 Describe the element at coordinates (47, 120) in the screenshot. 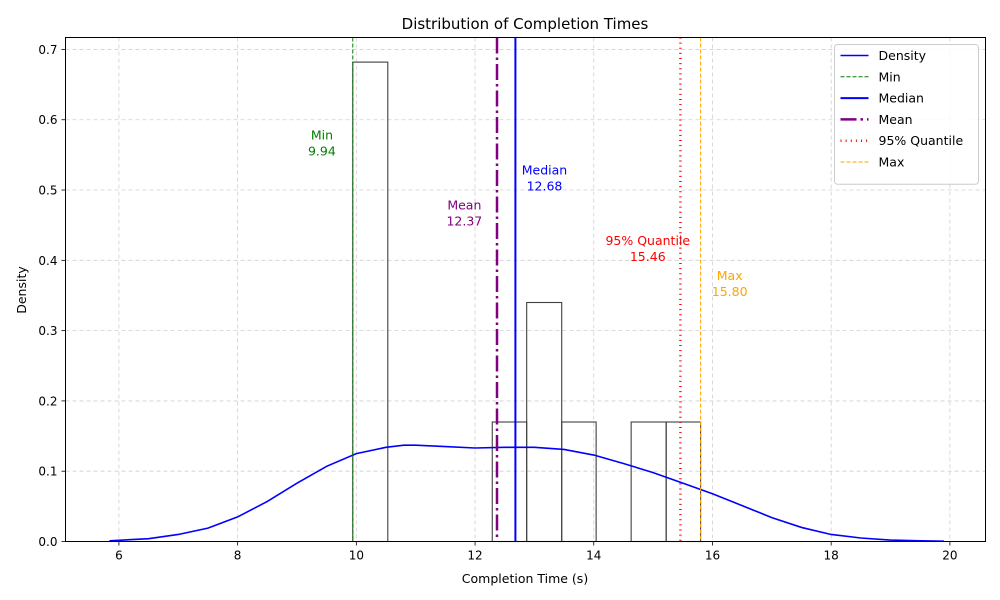

I see `y-tick-label: 0.6` at that location.